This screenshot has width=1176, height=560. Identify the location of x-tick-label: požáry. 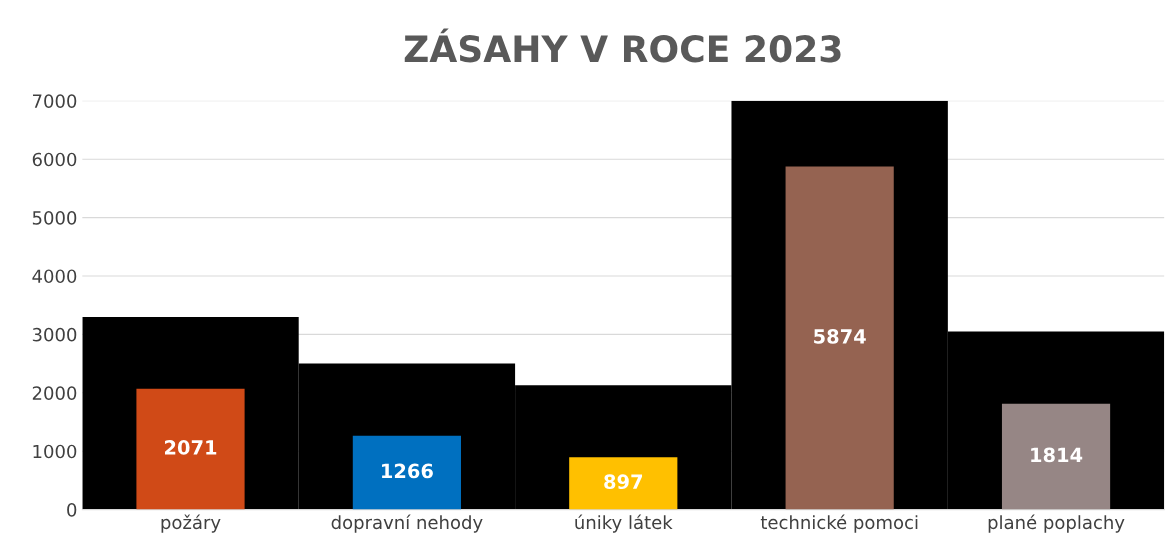
(191, 523).